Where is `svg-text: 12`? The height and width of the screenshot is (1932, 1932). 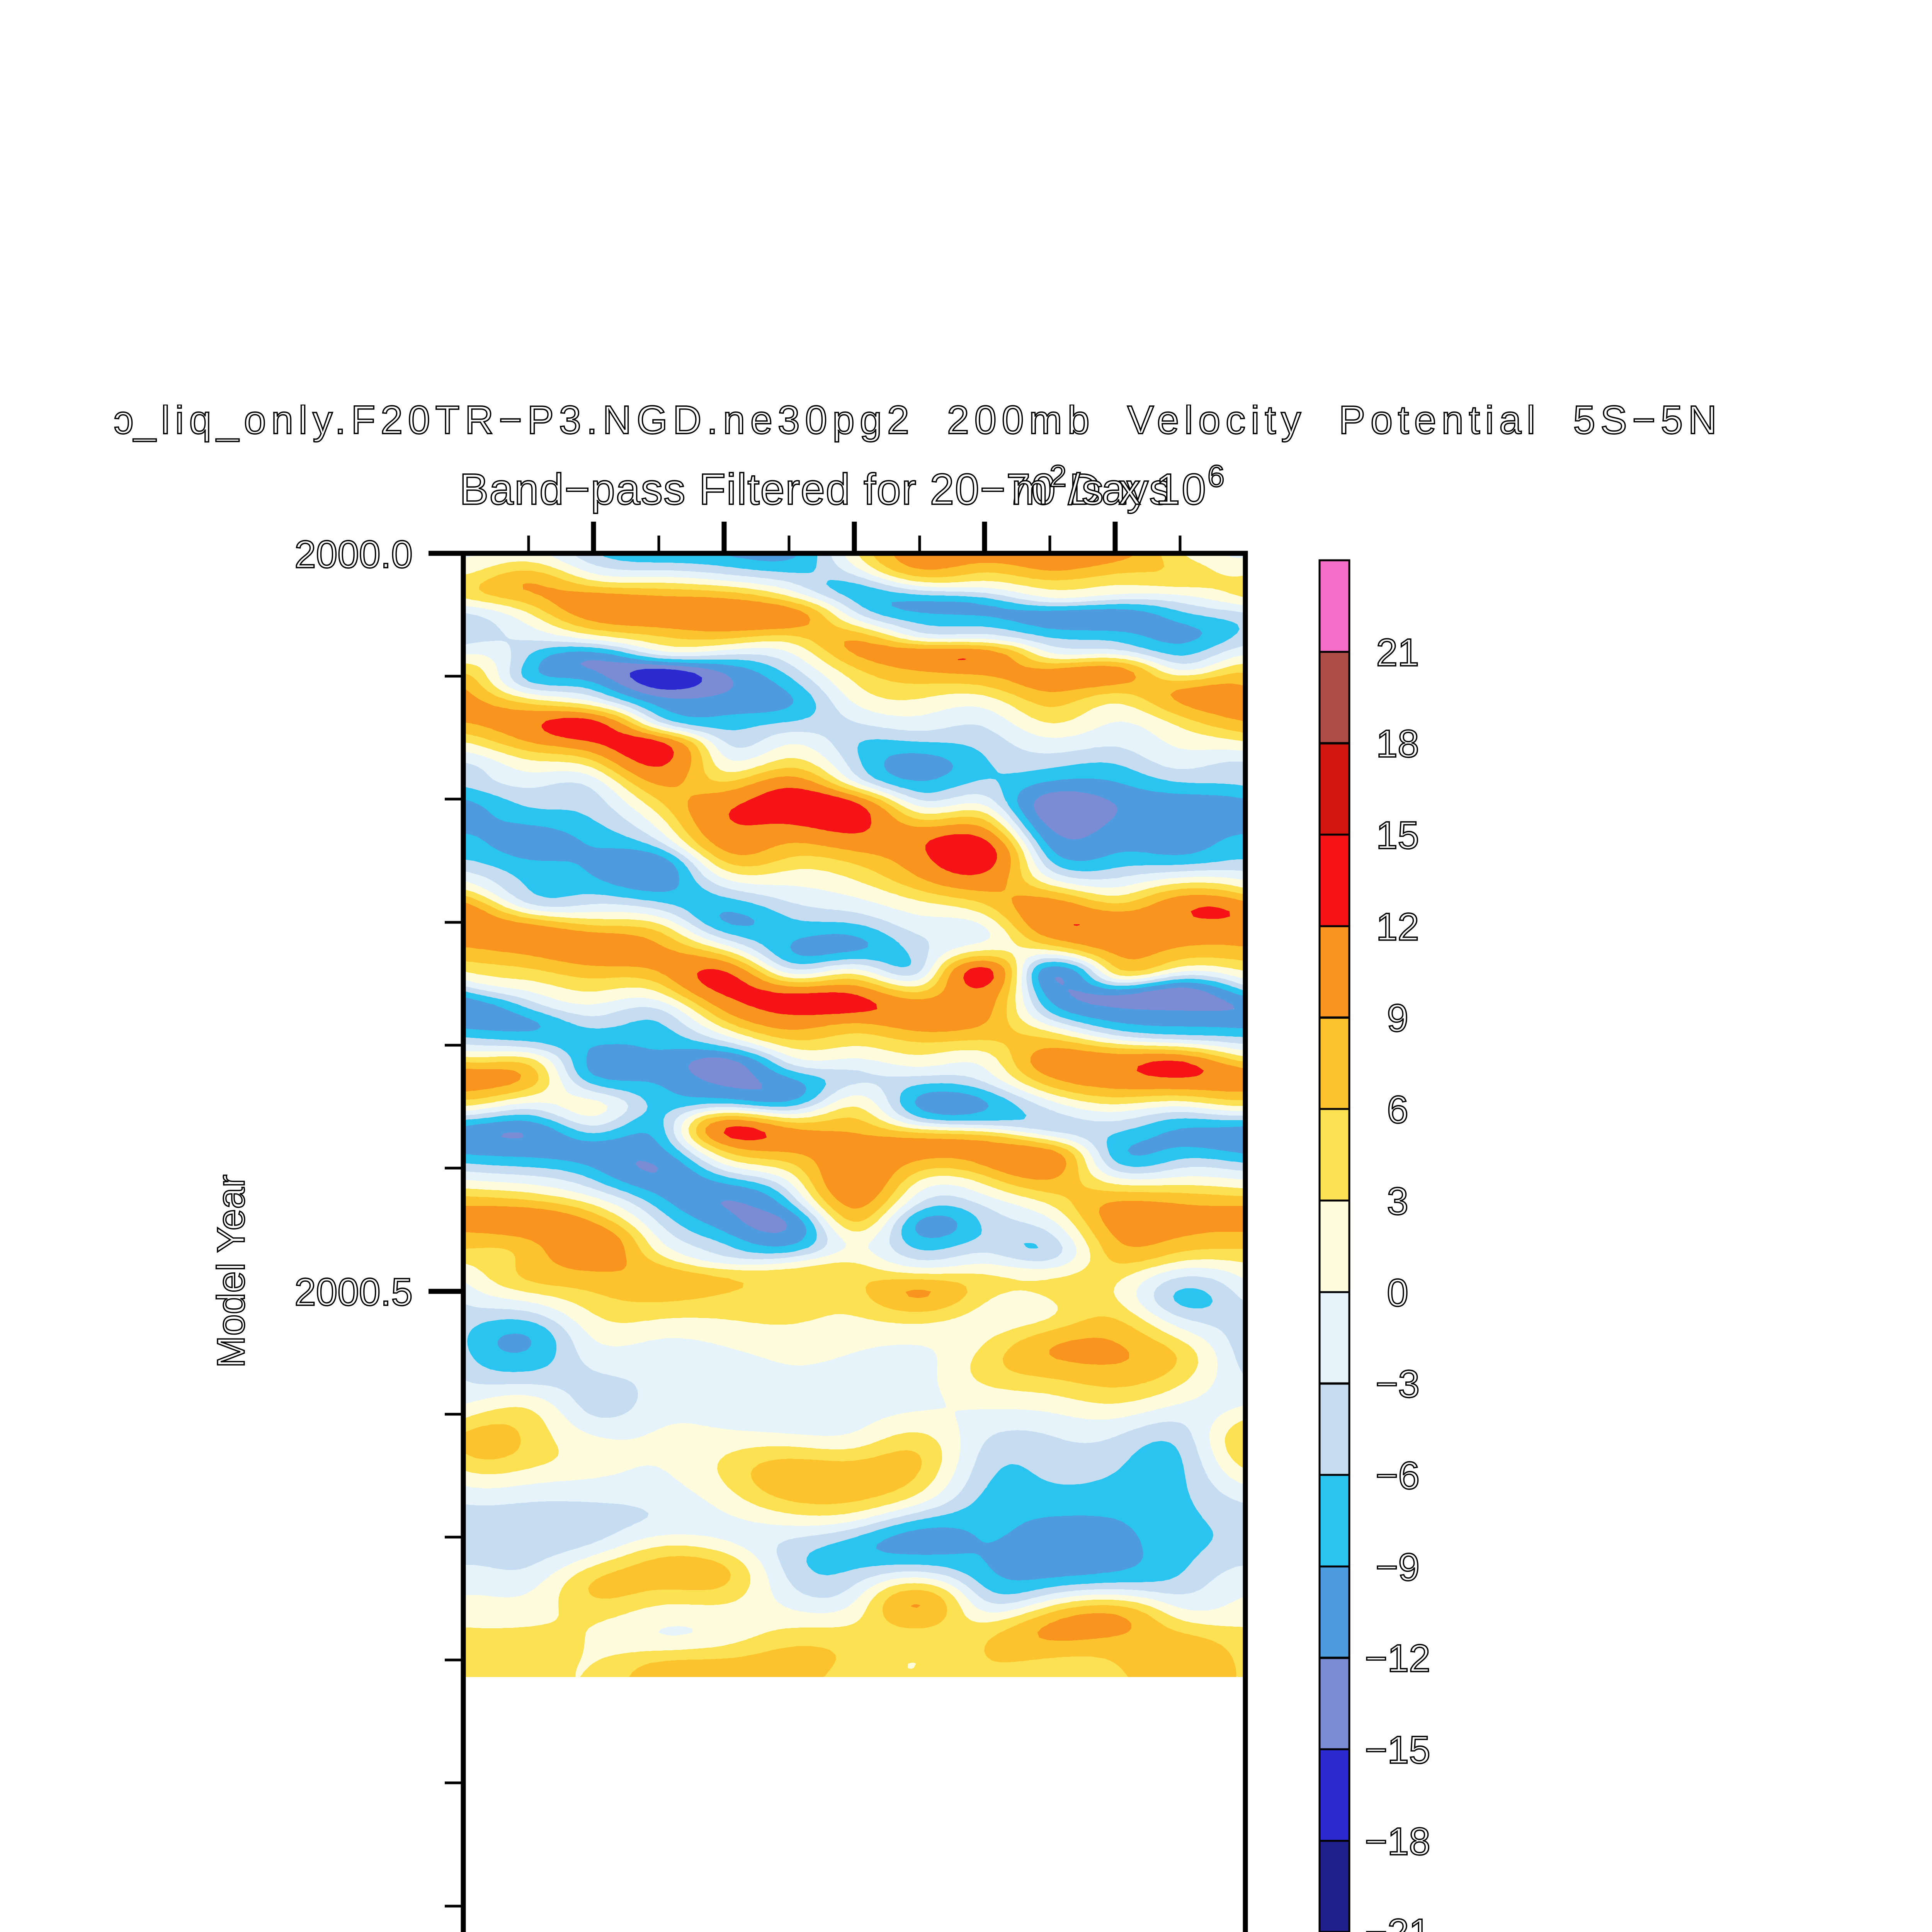
svg-text: 12 is located at coordinates (1397, 927).